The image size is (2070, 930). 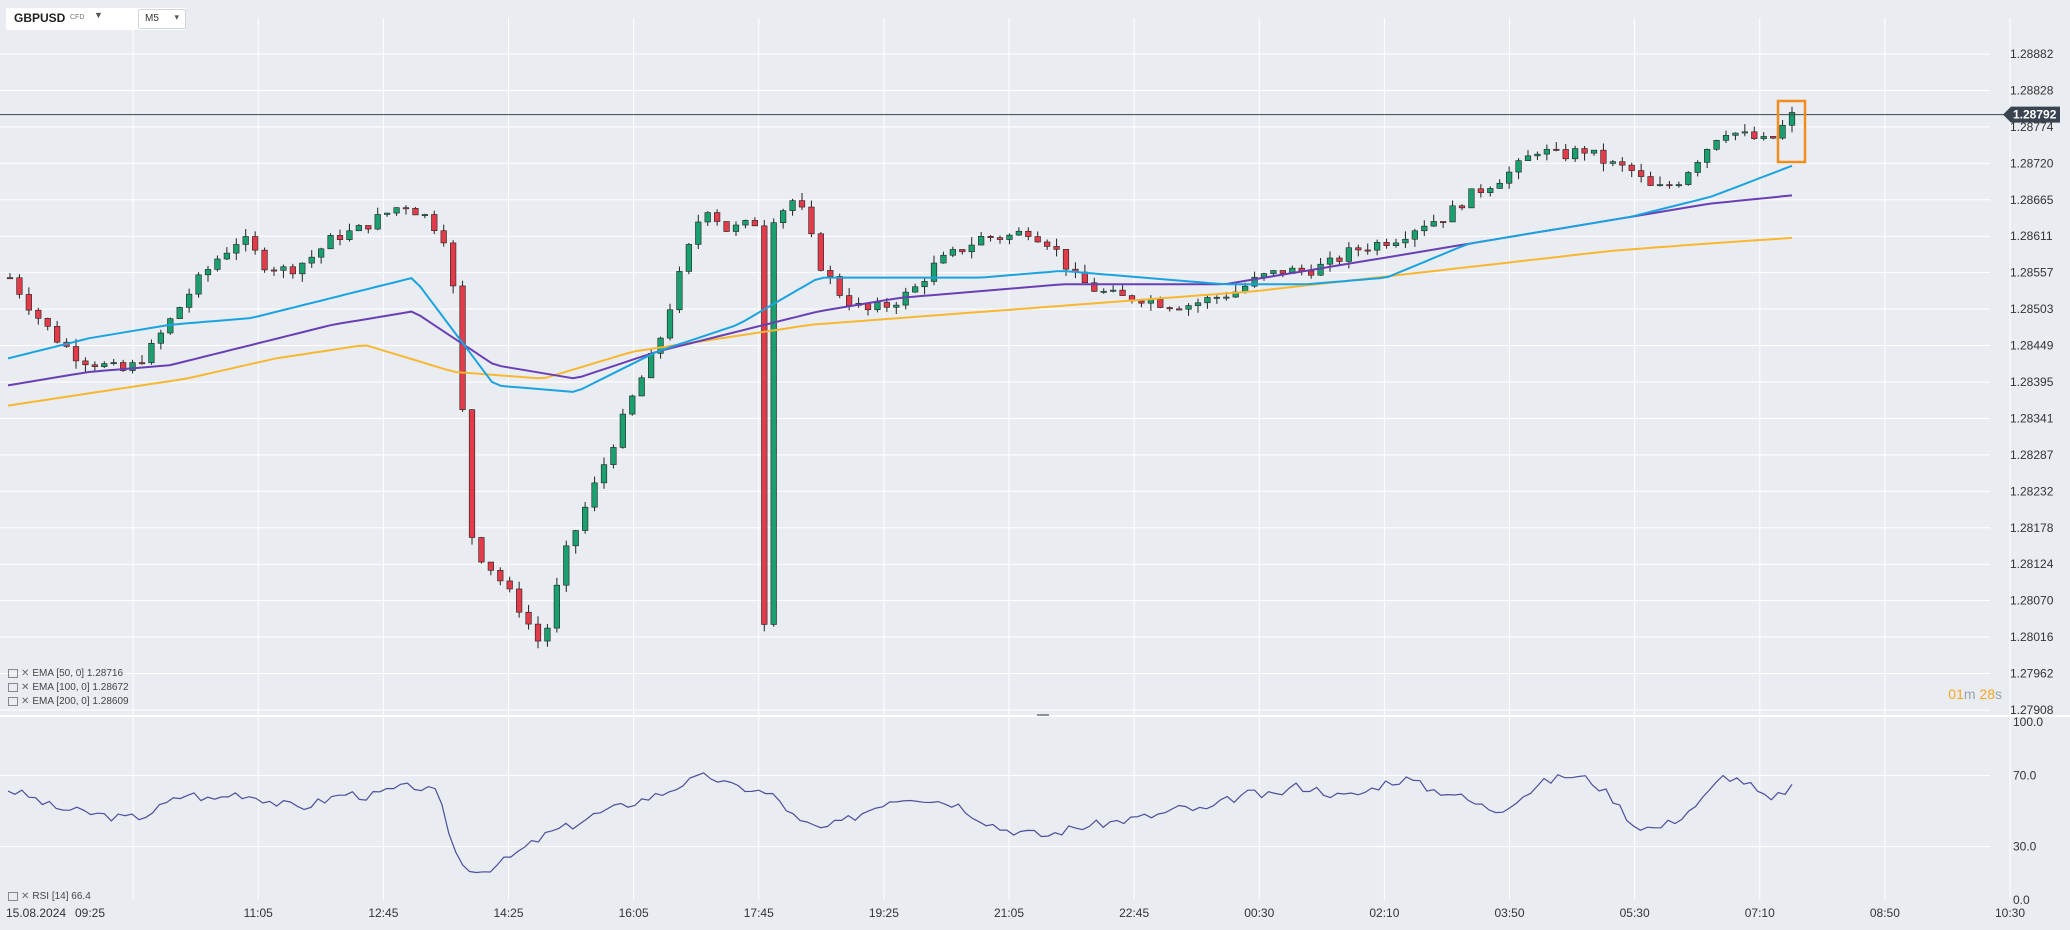 What do you see at coordinates (2025, 847) in the screenshot?
I see `rsi-tick-label: 30.0` at bounding box center [2025, 847].